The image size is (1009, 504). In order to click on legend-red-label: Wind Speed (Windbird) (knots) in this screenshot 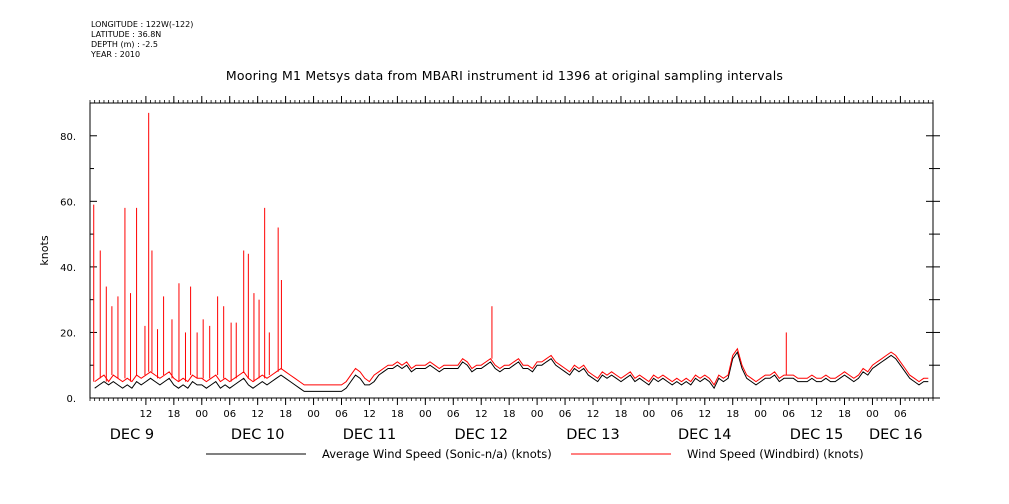, I will do `click(775, 454)`.